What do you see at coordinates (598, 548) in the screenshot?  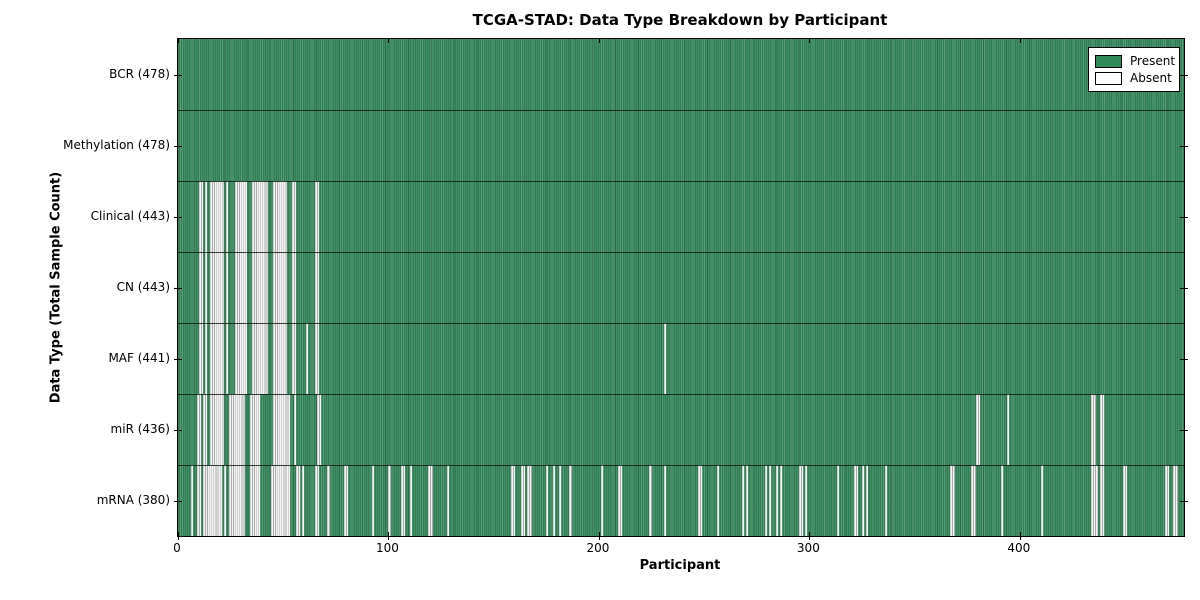 I see `x-tick-label-200: 200` at bounding box center [598, 548].